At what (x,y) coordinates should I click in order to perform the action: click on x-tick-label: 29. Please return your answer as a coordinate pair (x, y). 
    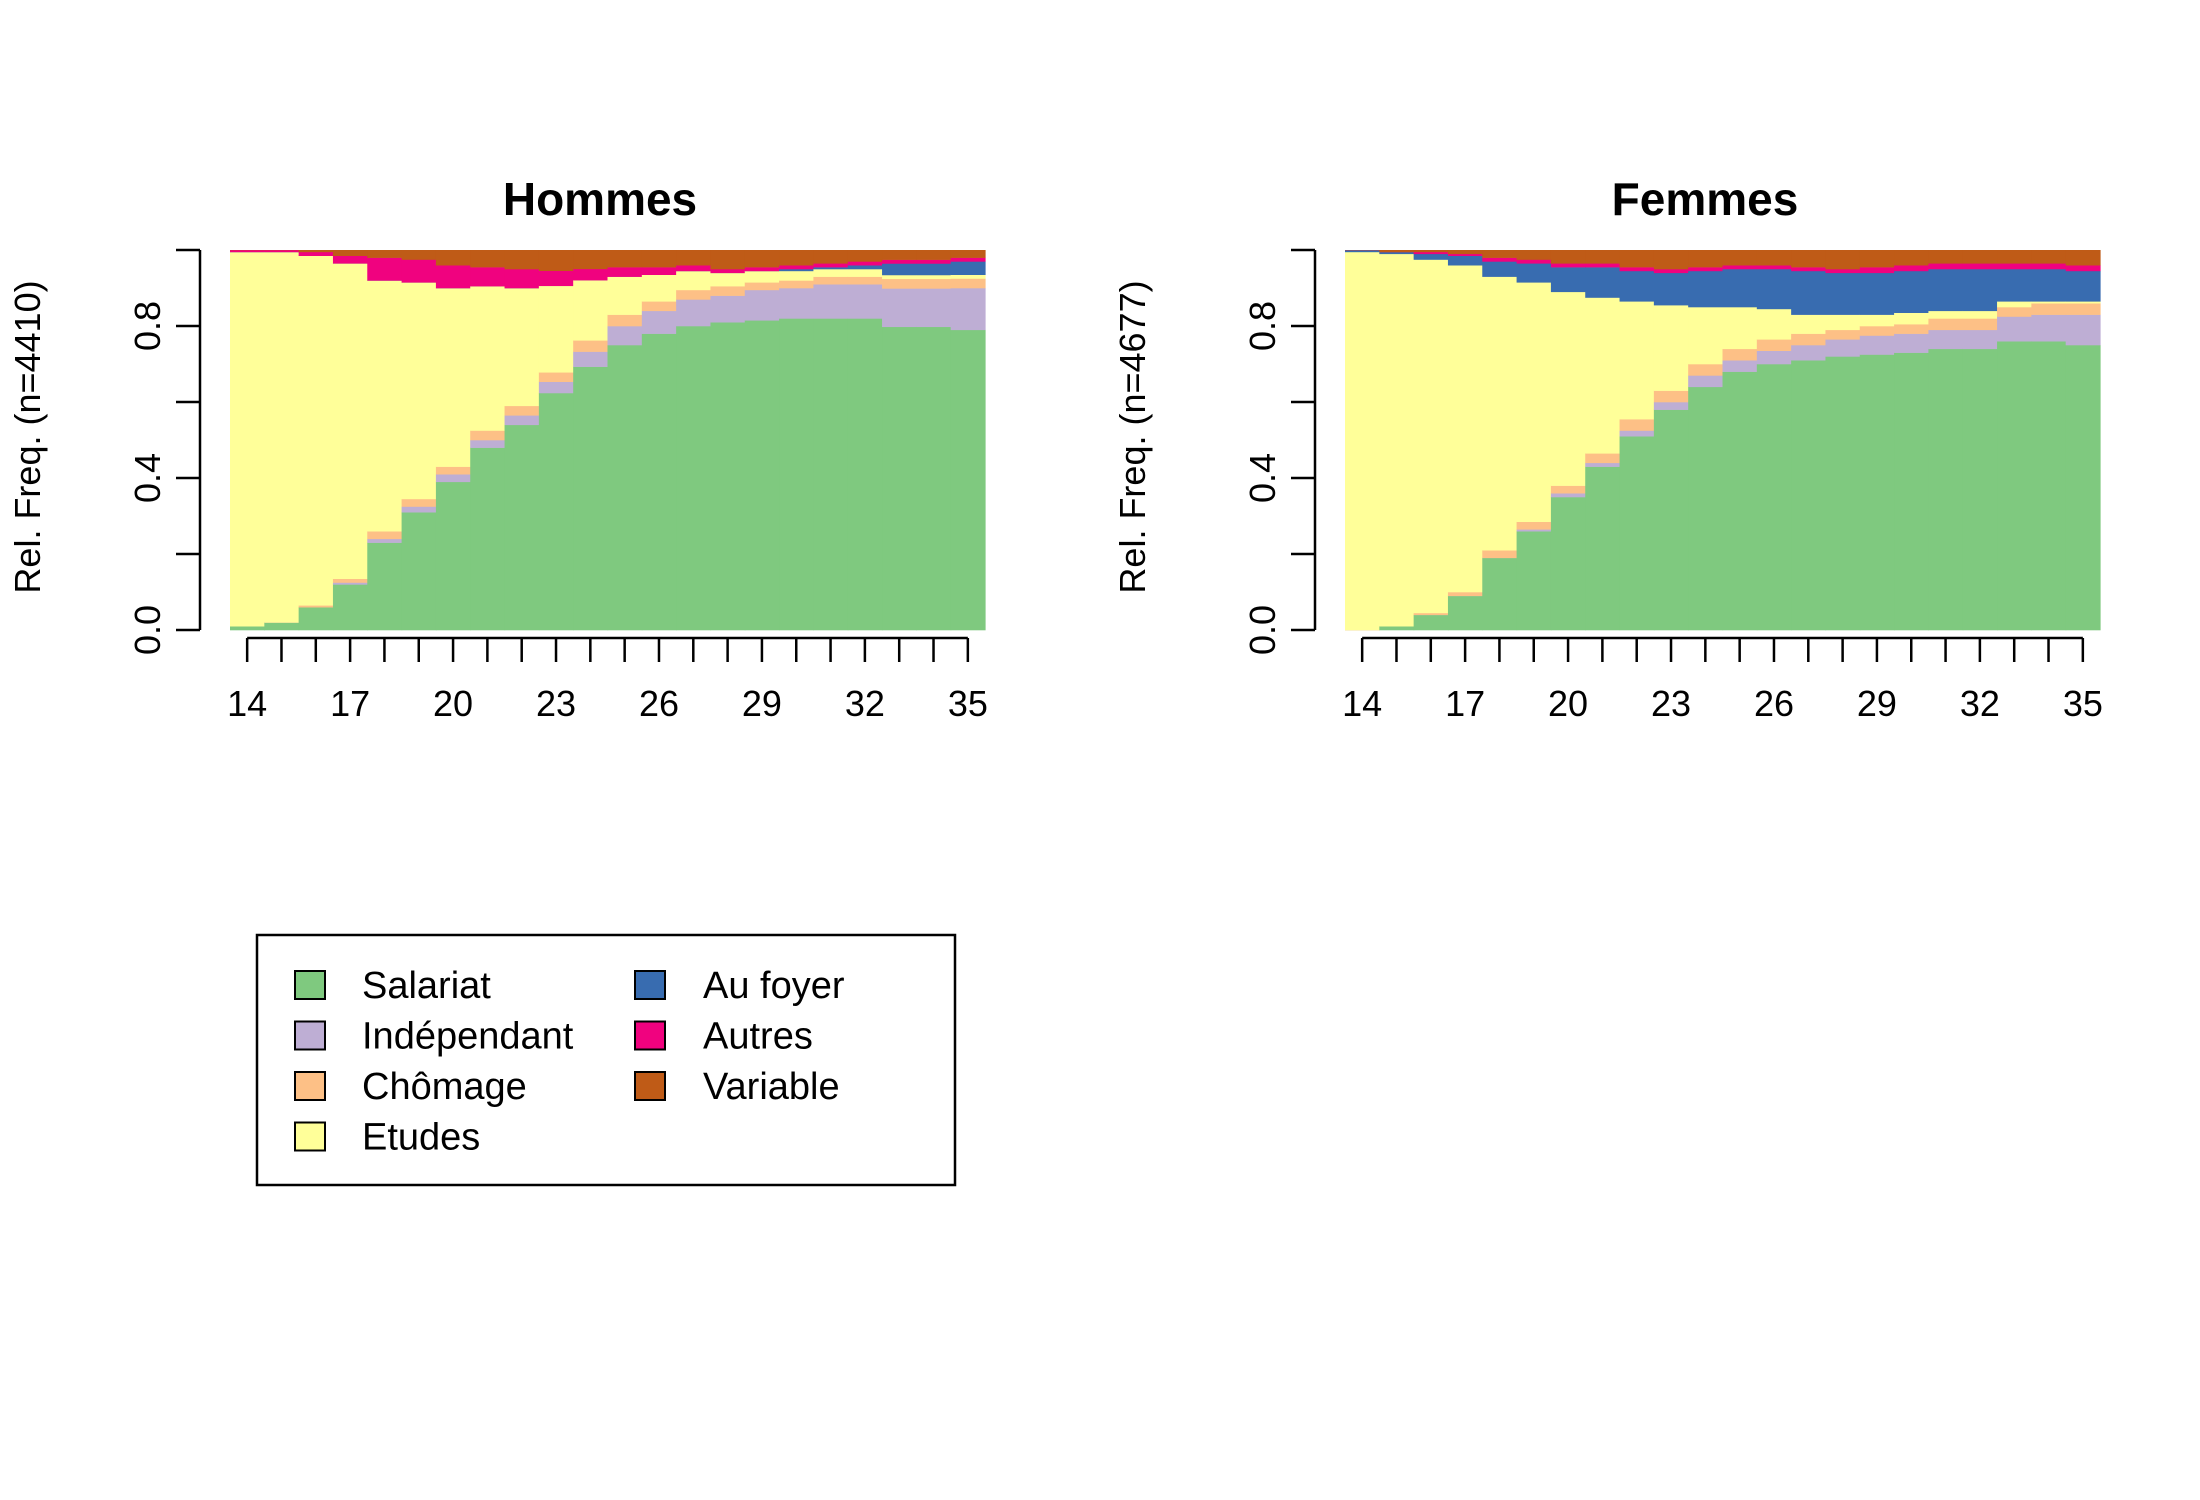
    Looking at the image, I should click on (1877, 703).